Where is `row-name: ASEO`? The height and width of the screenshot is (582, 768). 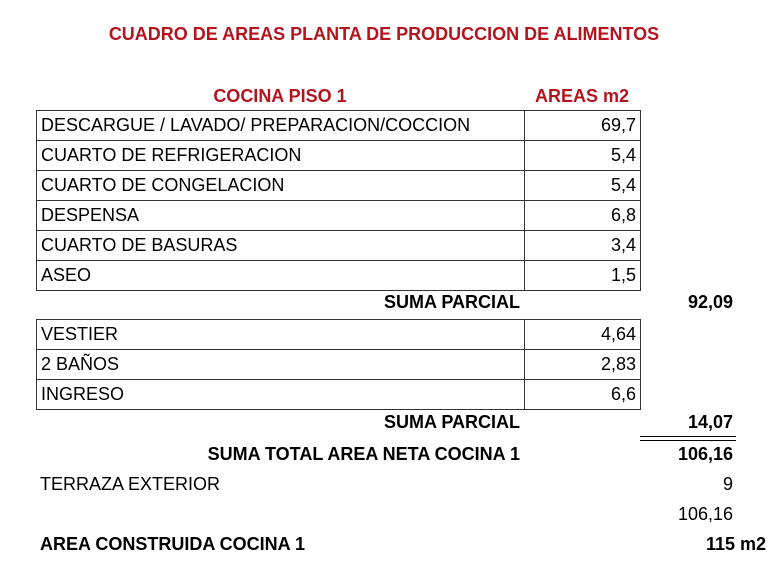 row-name: ASEO is located at coordinates (280, 275).